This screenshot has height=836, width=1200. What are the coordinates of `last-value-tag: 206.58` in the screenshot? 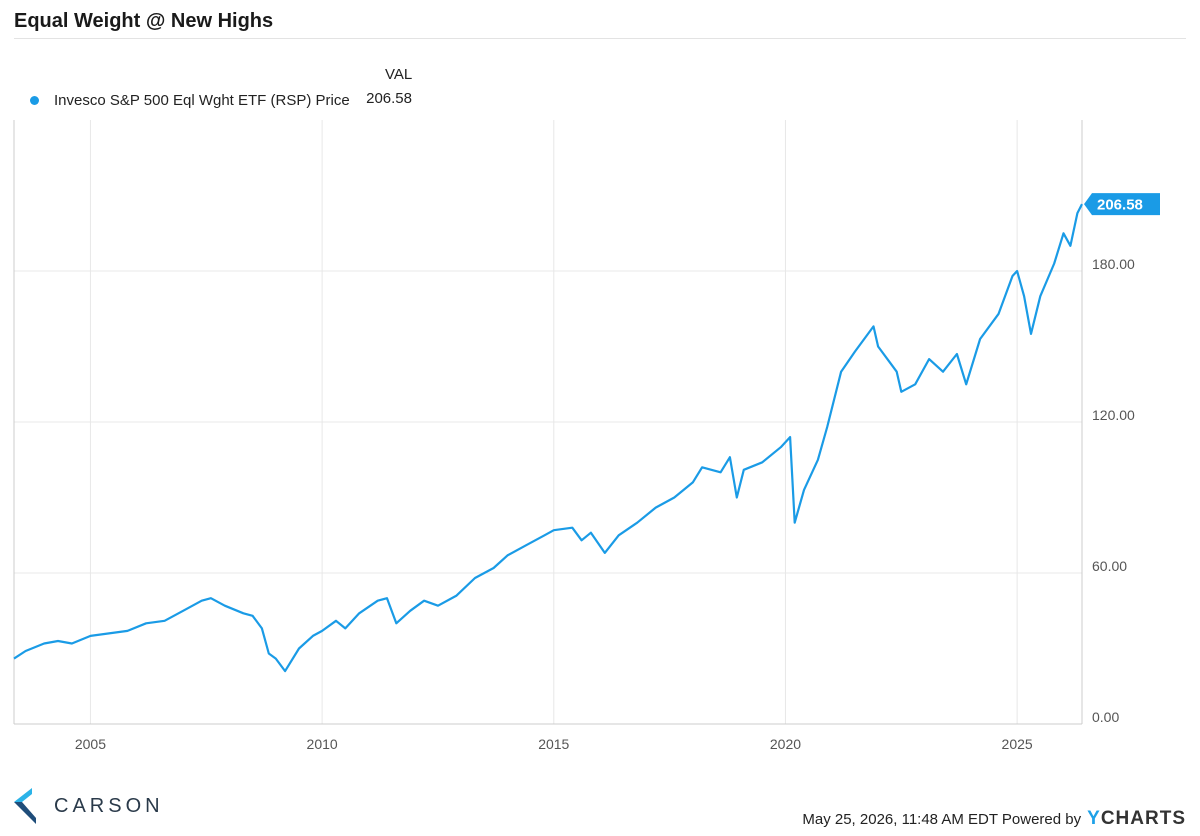 It's located at (1122, 204).